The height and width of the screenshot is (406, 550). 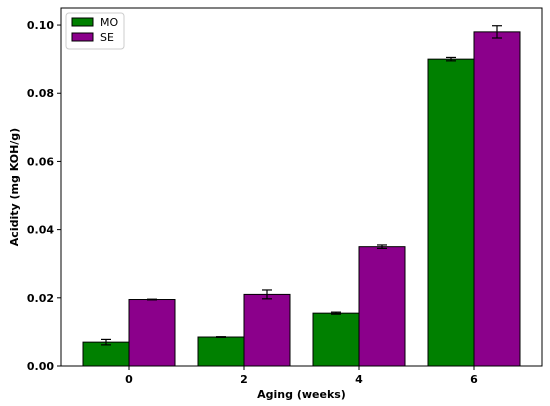 What do you see at coordinates (301, 376) in the screenshot?
I see `x-axis: 0 2 4 6` at bounding box center [301, 376].